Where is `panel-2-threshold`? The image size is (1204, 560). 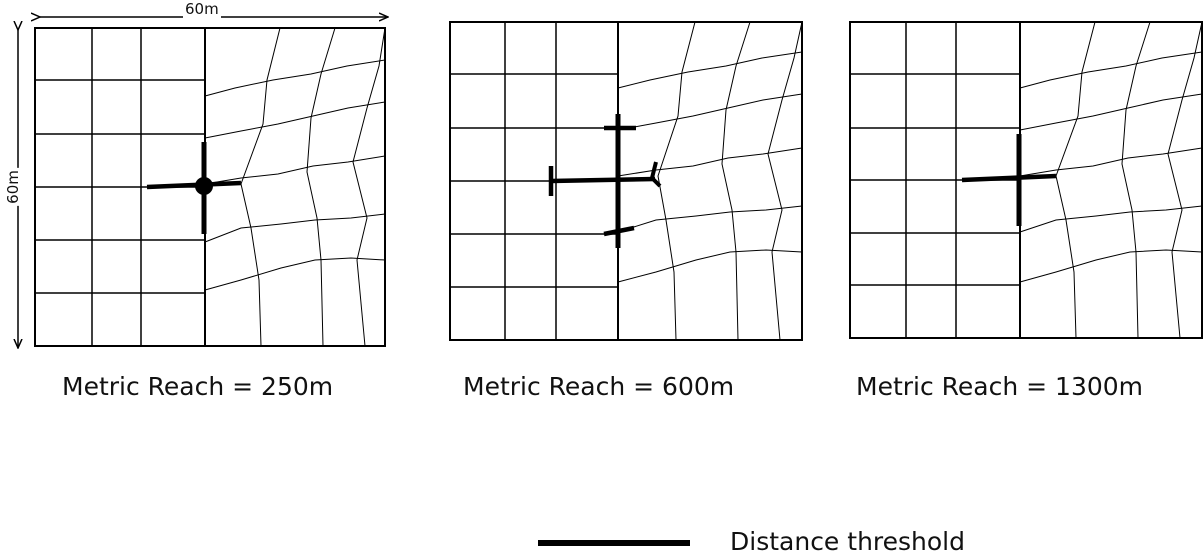
panel-2-threshold is located at coordinates (605, 181).